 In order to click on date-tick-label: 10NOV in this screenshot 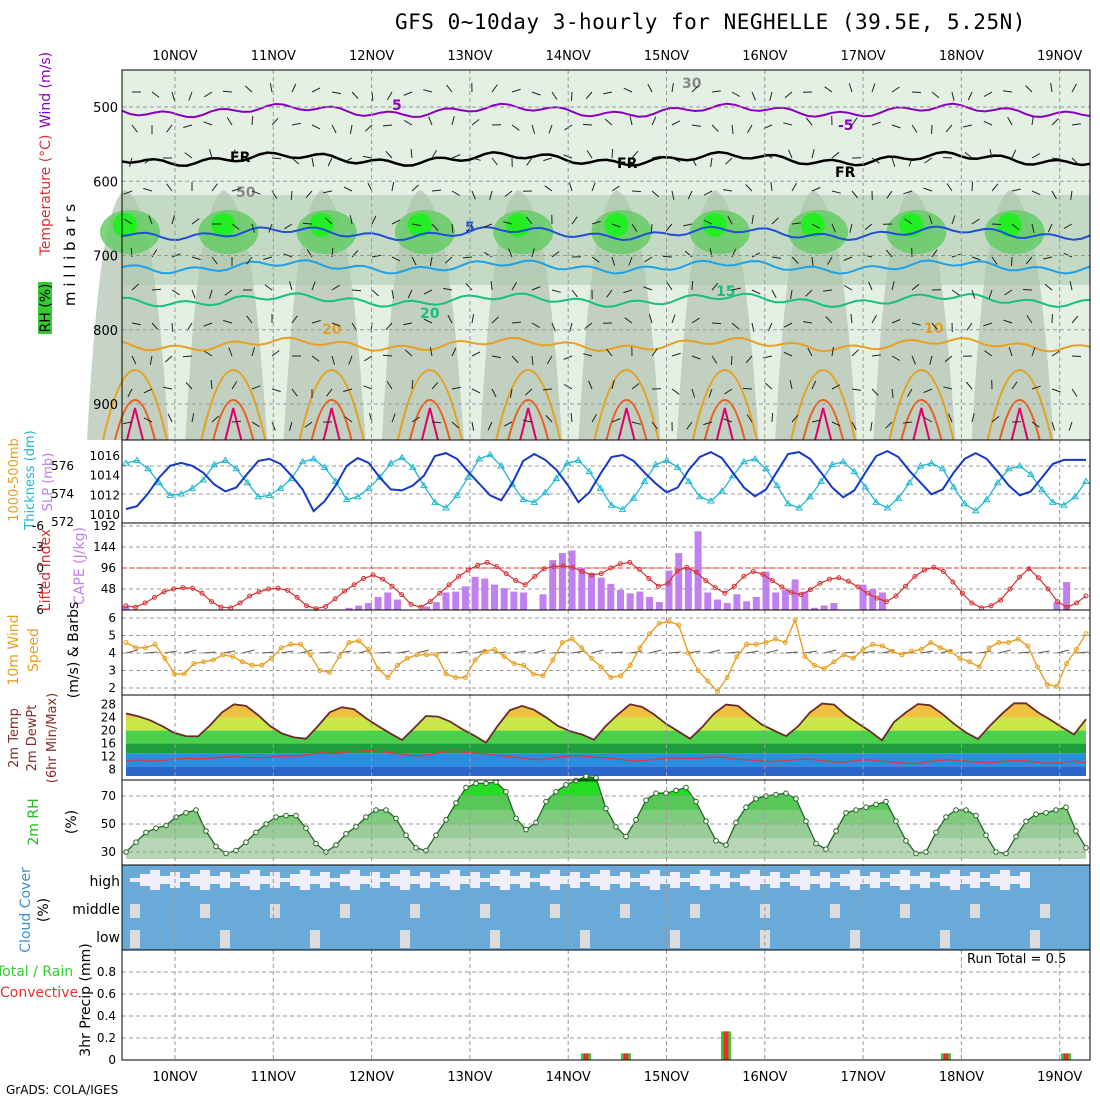, I will do `click(174, 1077)`.